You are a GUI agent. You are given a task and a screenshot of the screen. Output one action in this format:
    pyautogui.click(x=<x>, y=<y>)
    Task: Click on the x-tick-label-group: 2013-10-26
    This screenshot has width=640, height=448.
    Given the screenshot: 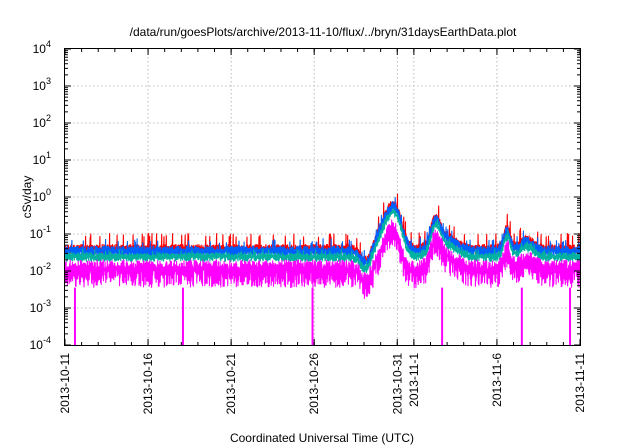 What is the action you would take?
    pyautogui.click(x=314, y=384)
    